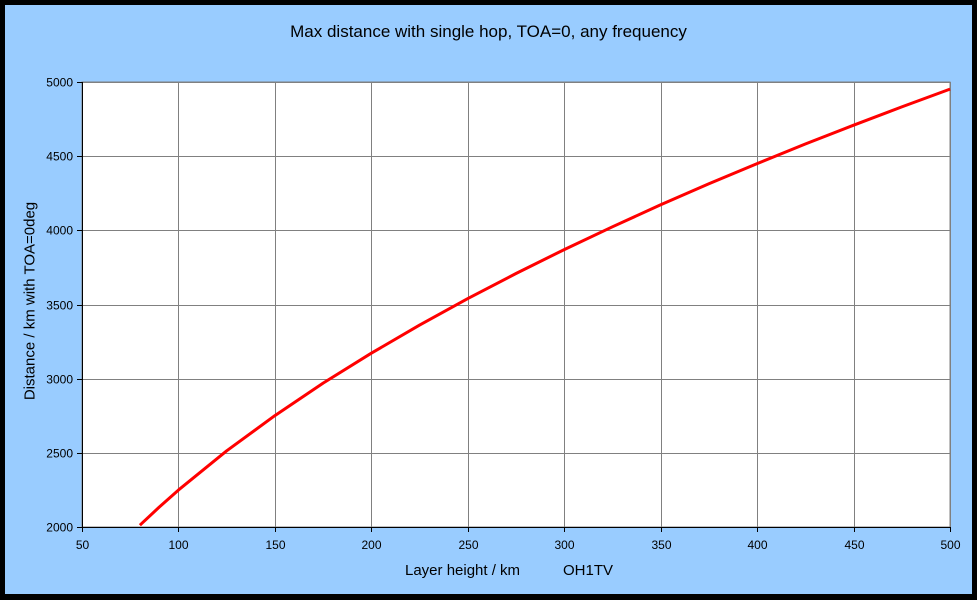 The width and height of the screenshot is (977, 600). Describe the element at coordinates (275, 545) in the screenshot. I see `x-tick-label: 150` at that location.